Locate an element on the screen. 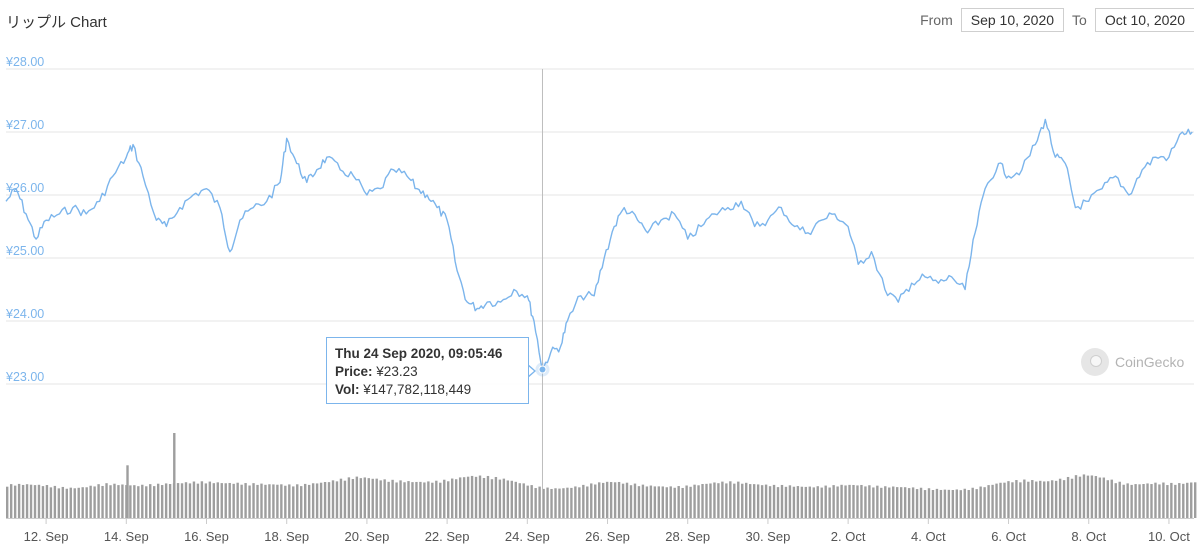 This screenshot has width=1200, height=552. from-date-input: Sep 10, 2020 is located at coordinates (1012, 20).